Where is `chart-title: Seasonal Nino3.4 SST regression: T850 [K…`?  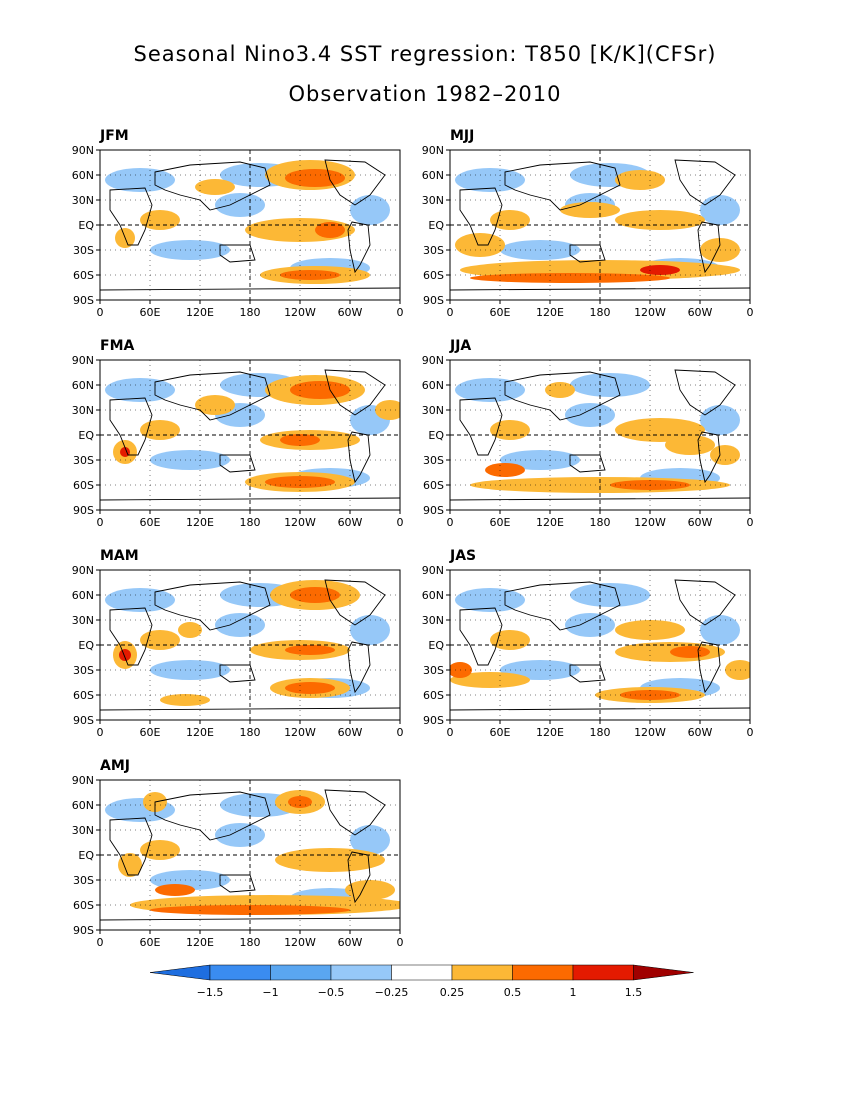
chart-title: Seasonal Nino3.4 SST regression: T850 [K… is located at coordinates (425, 54).